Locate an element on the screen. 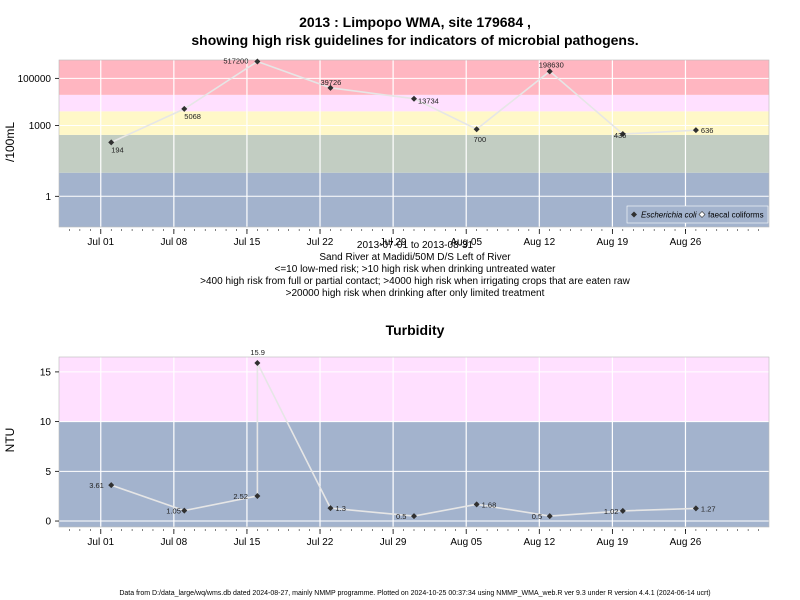  data-label-0: 3.61 is located at coordinates (96, 485).